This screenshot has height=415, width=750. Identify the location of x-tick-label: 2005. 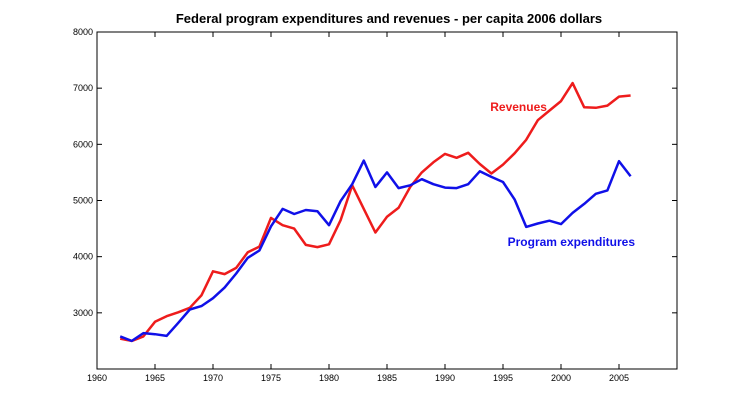
(619, 378).